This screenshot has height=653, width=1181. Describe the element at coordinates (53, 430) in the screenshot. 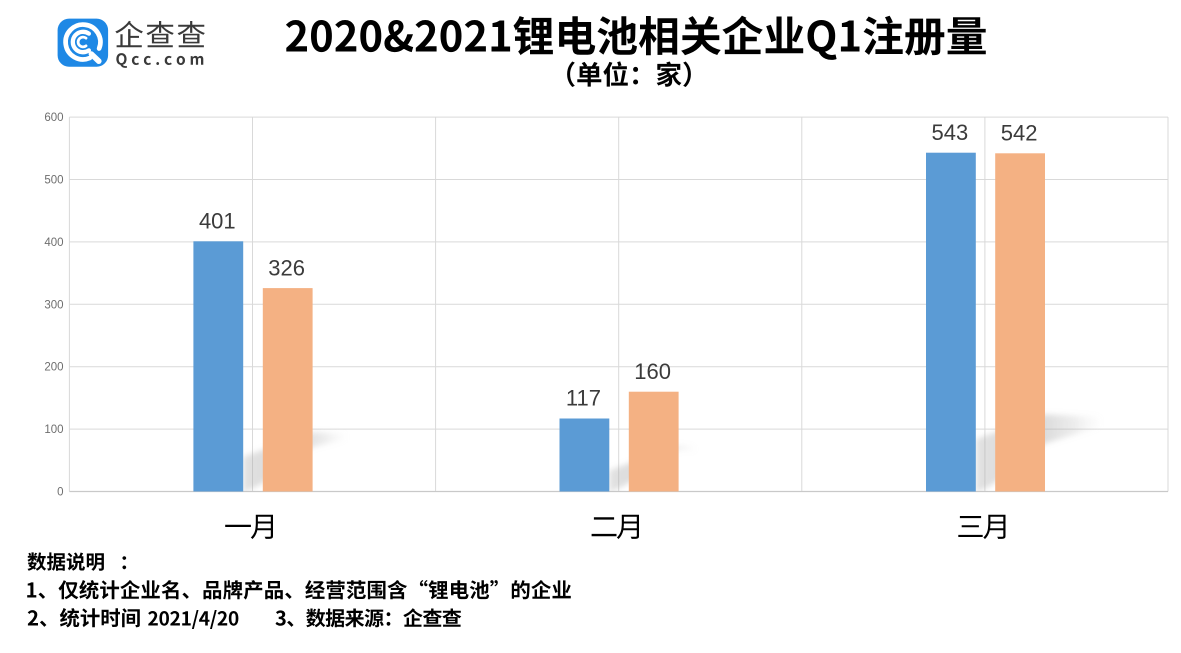

I see `svg-text: 100` at that location.